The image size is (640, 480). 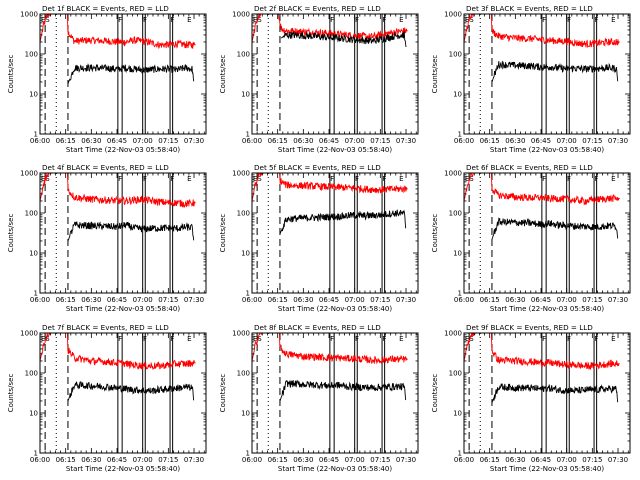 I want to click on panel-title: Det 8f BLACK = Events, RED = LLD, so click(x=317, y=327).